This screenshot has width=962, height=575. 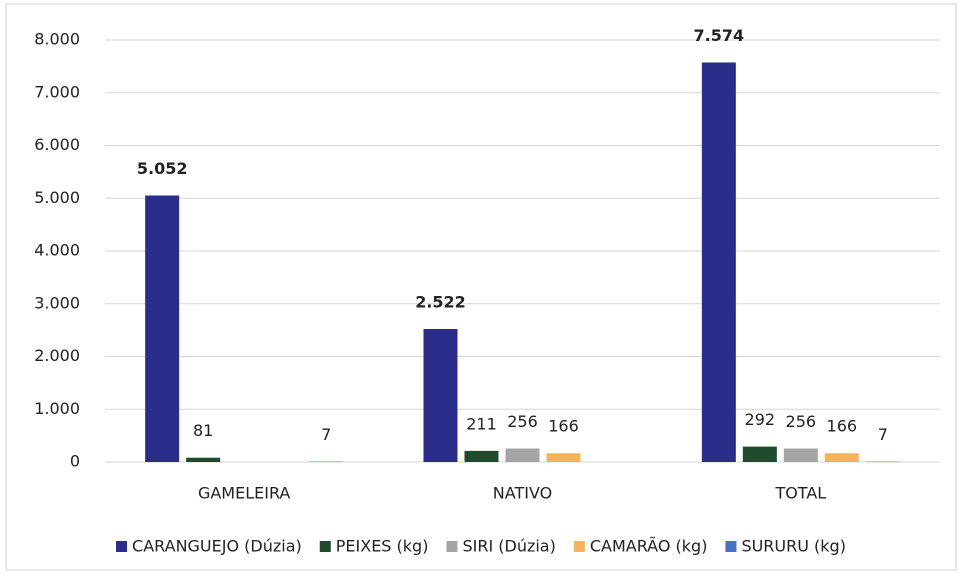 I want to click on legend-label: CAMARÃO (kg), so click(x=649, y=546).